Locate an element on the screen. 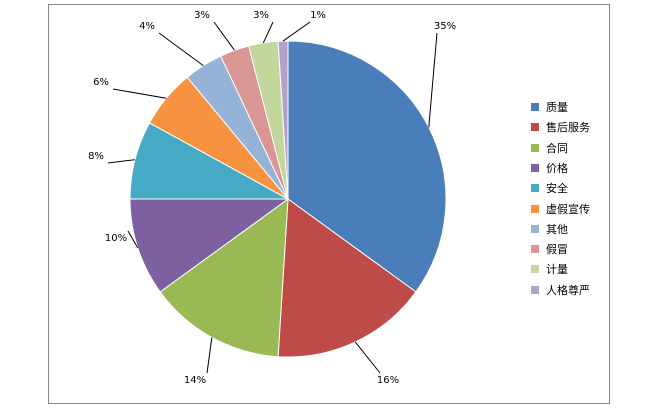 Image resolution: width=658 pixels, height=412 pixels. legend-label: 合同 is located at coordinates (557, 148).